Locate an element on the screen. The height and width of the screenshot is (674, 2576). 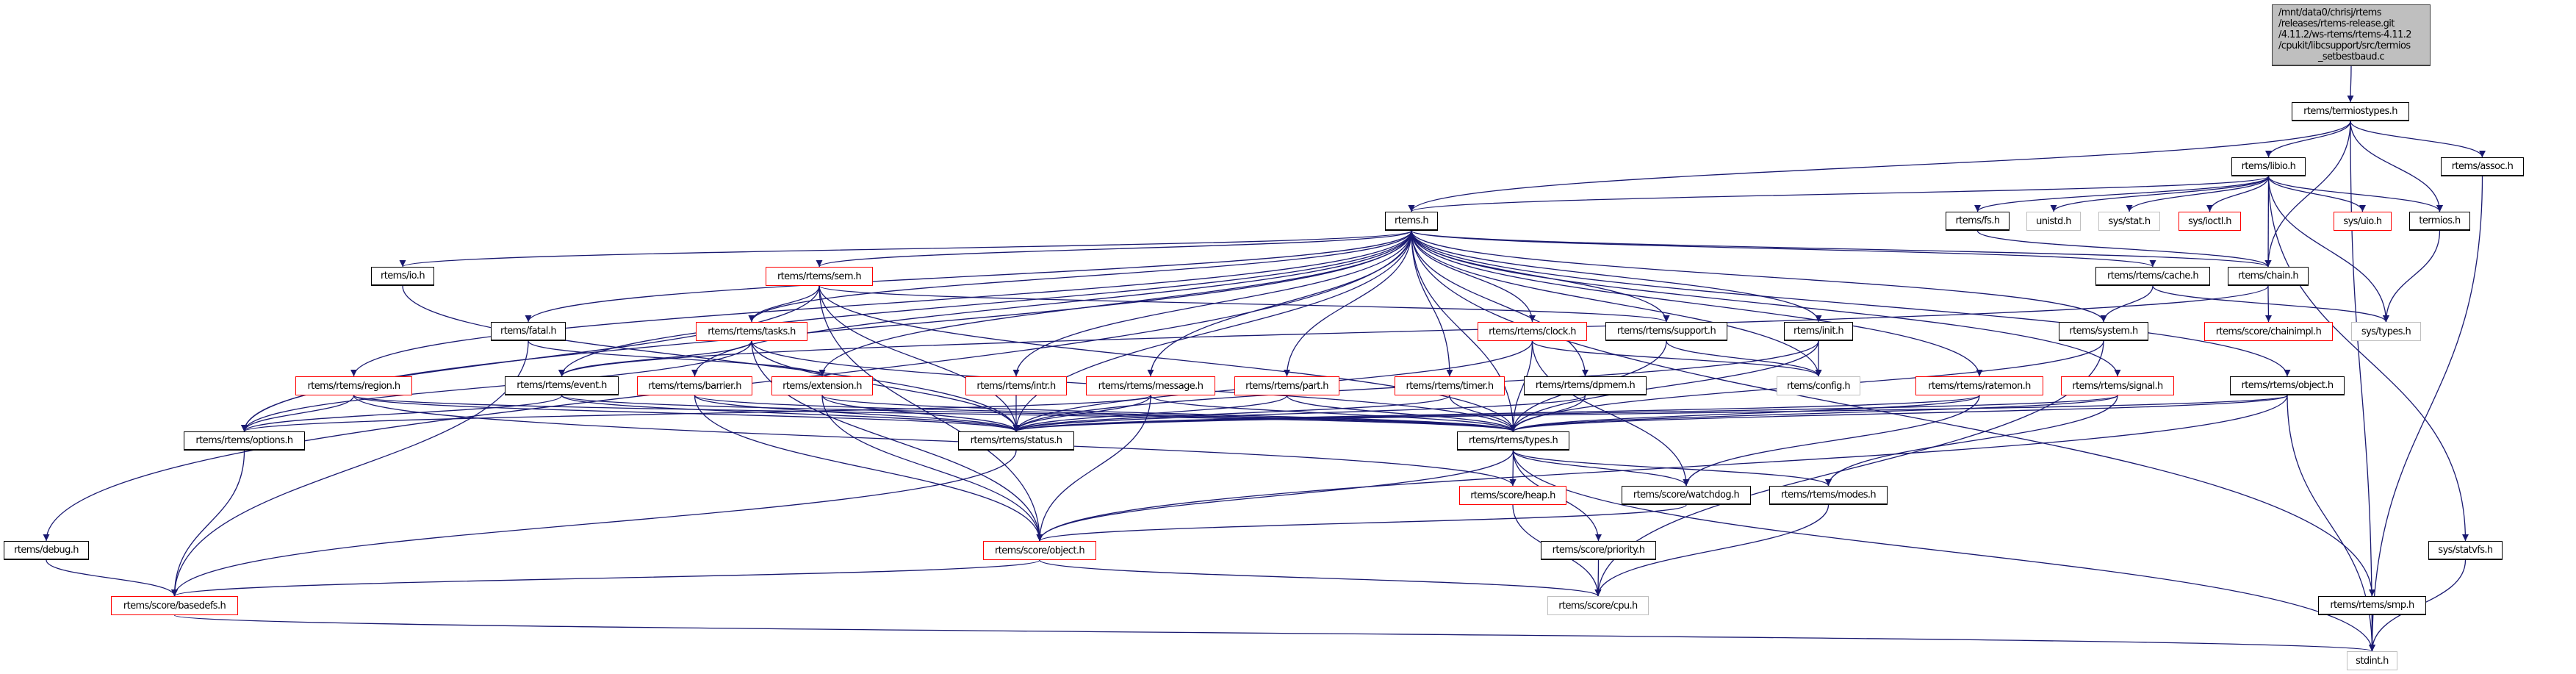
node-priority: rtems/score/priority.h is located at coordinates (1598, 550).